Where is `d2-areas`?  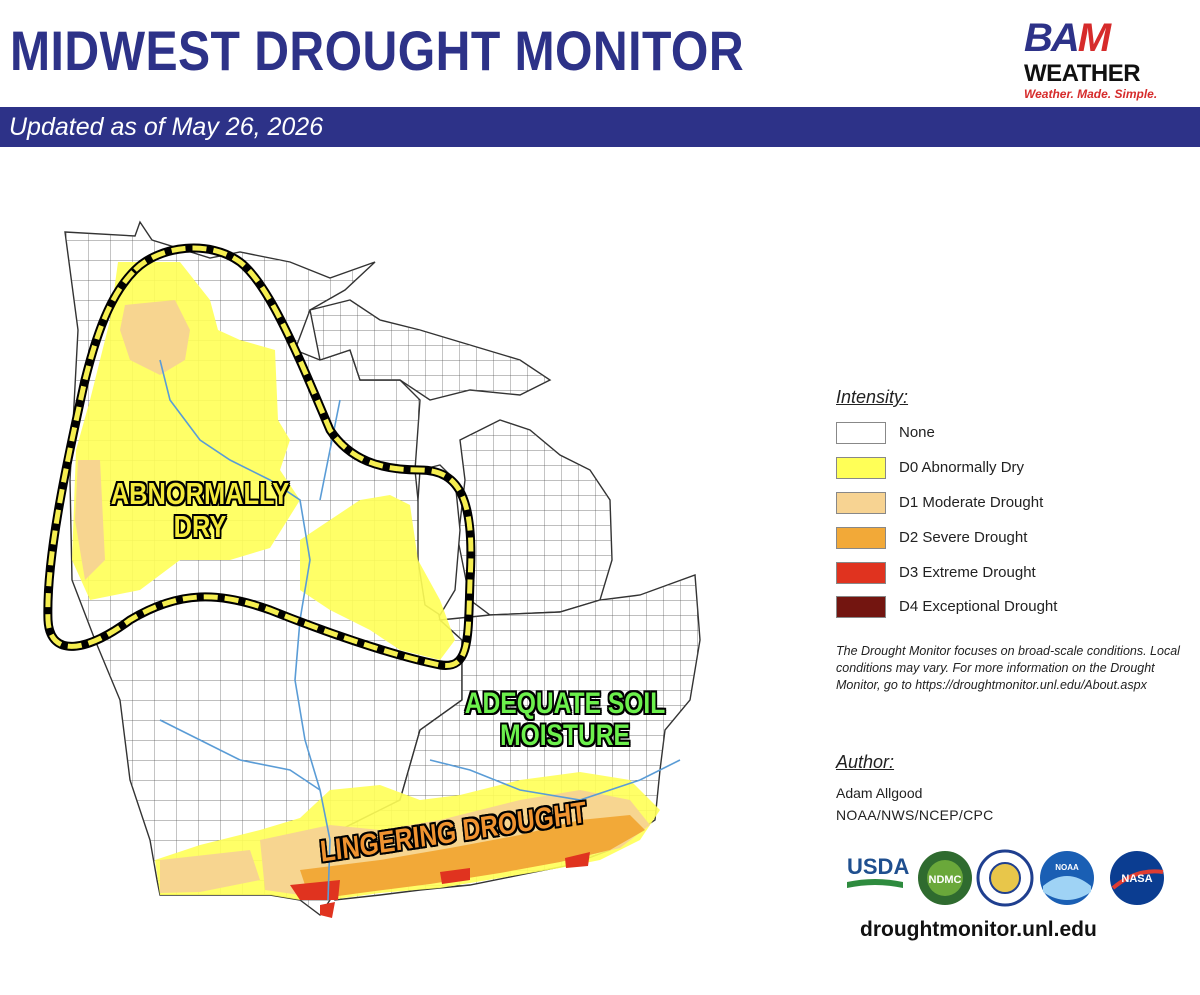
d2-areas is located at coordinates (472, 857).